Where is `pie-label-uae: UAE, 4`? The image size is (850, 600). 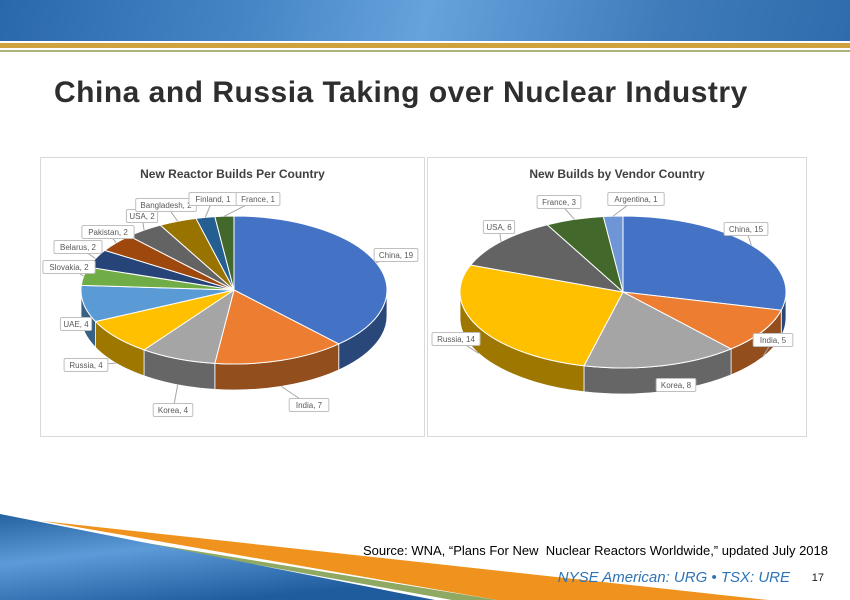 pie-label-uae: UAE, 4 is located at coordinates (76, 324).